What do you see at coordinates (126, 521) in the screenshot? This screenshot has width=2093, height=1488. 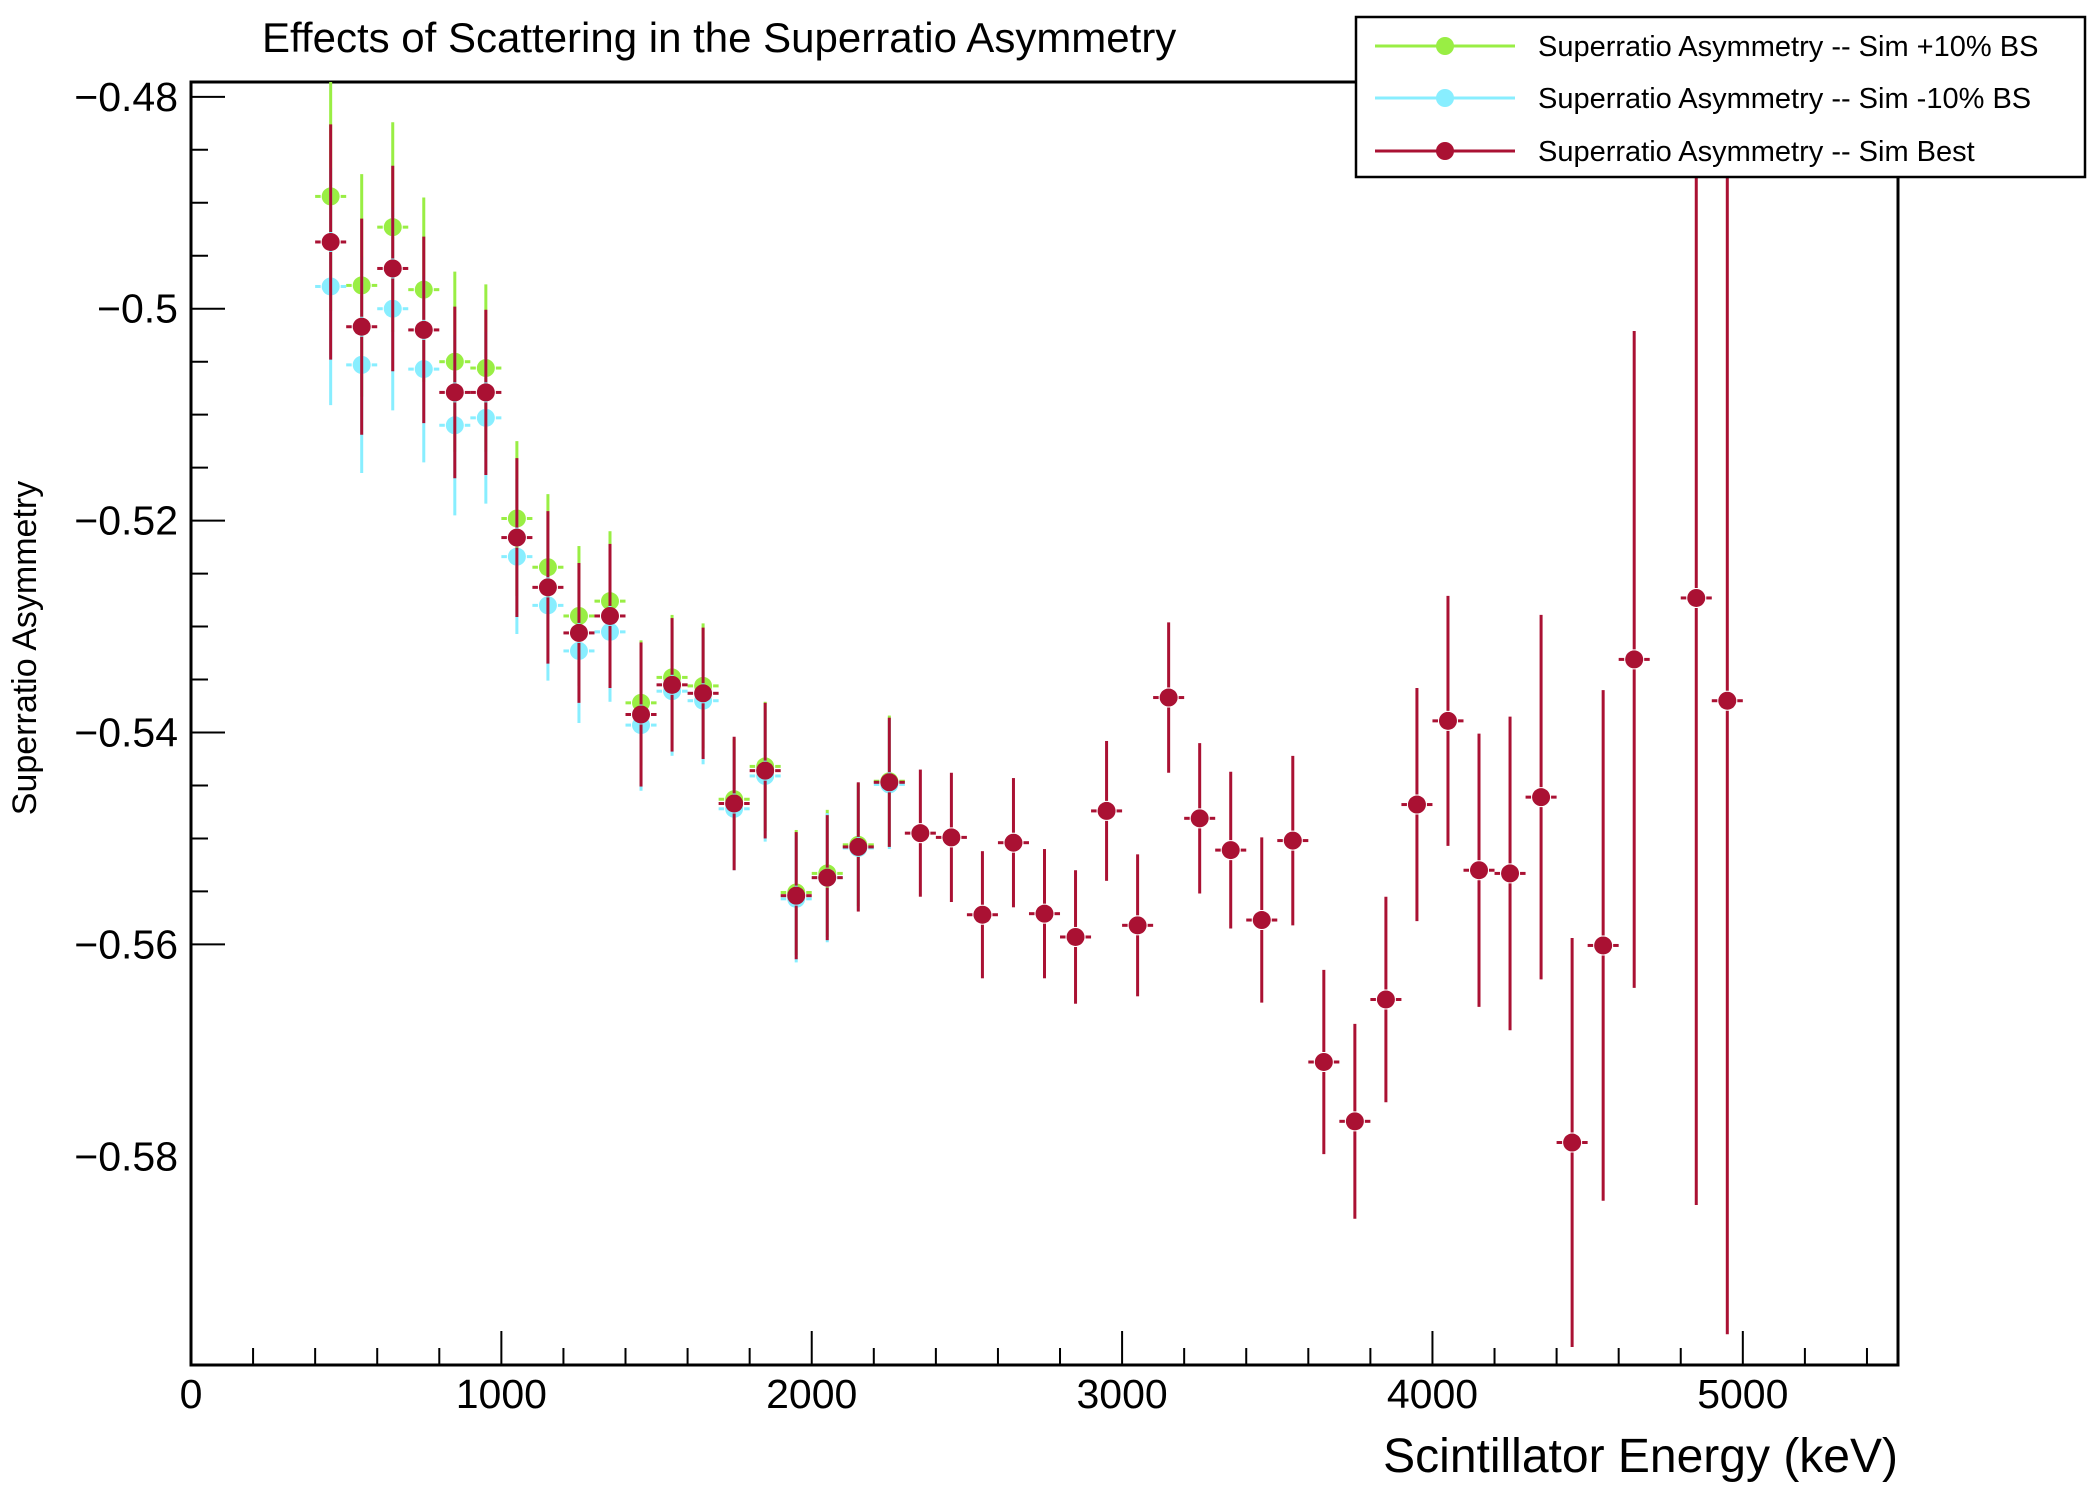 I see `y-tick-label: −0.52` at bounding box center [126, 521].